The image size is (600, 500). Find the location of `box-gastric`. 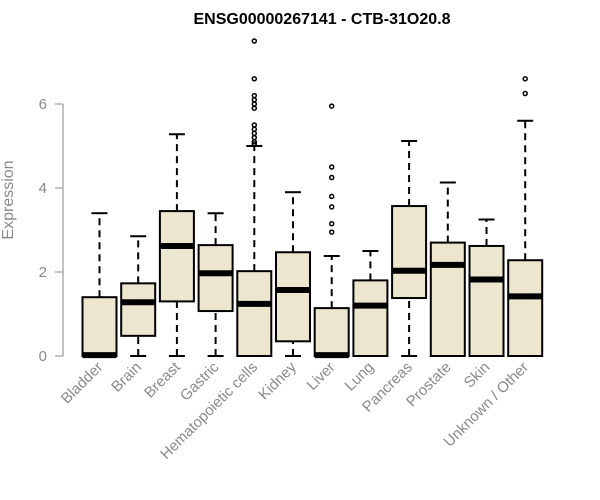

box-gastric is located at coordinates (215, 284).